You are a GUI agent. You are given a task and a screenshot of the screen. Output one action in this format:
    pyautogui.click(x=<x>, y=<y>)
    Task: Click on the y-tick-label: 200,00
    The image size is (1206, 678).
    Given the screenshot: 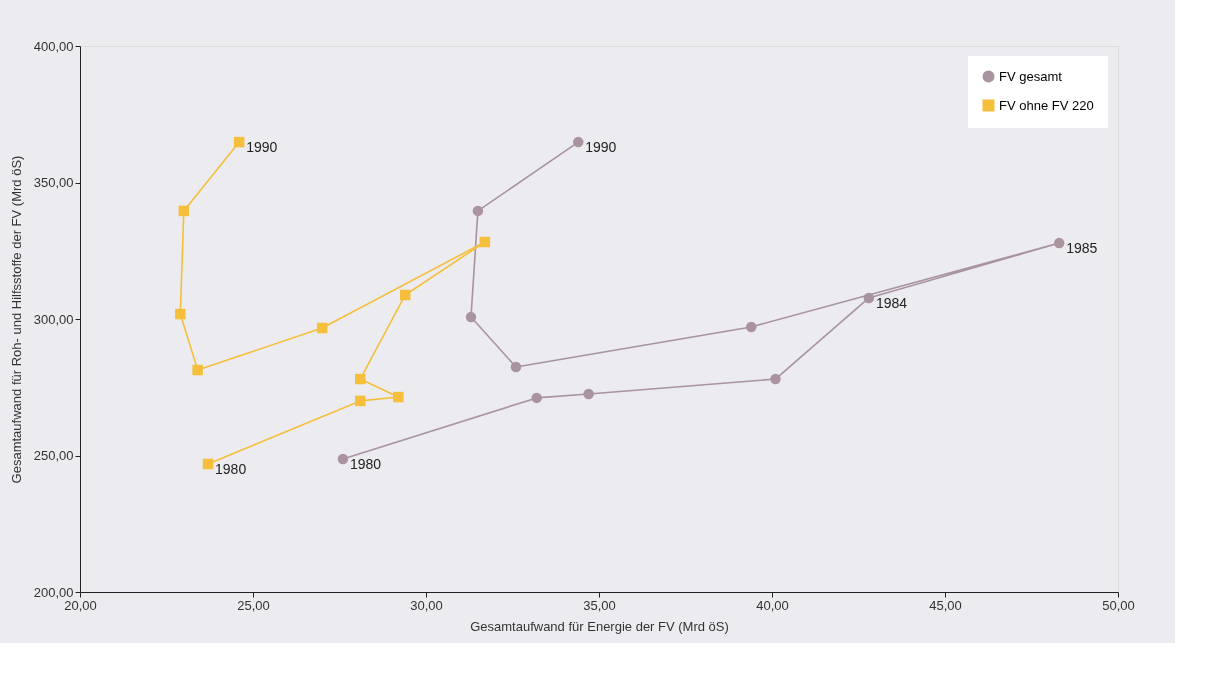 What is the action you would take?
    pyautogui.click(x=53, y=592)
    